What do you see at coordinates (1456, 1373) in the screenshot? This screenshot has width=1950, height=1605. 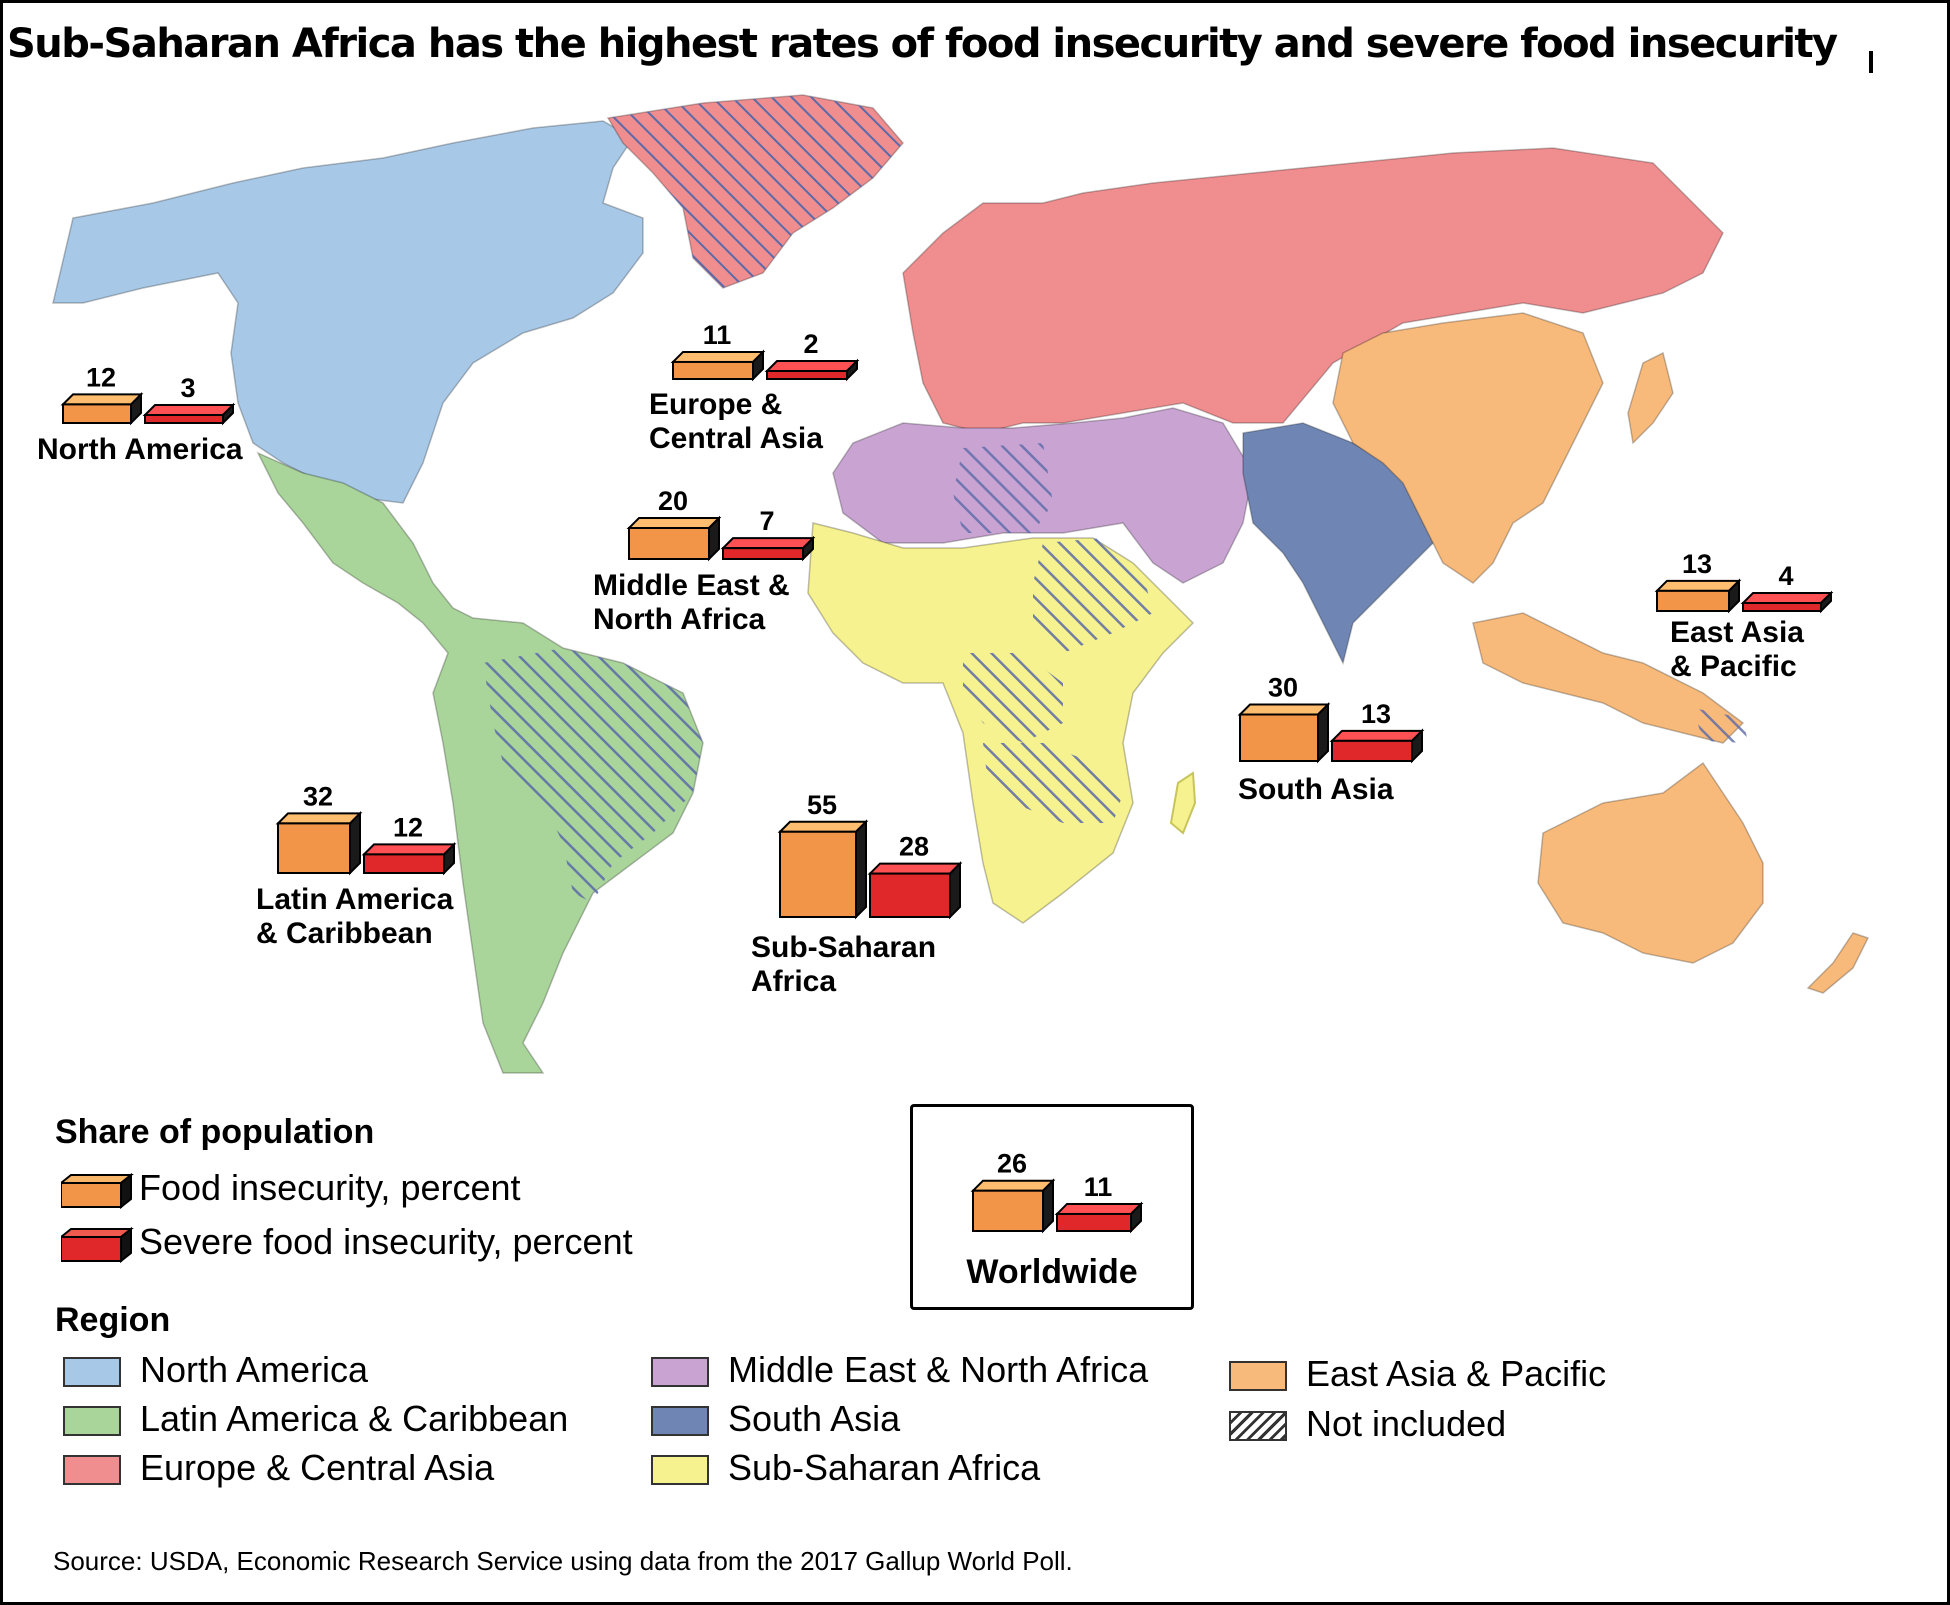 I see `legend-east-asia: East Asia & Pacific` at bounding box center [1456, 1373].